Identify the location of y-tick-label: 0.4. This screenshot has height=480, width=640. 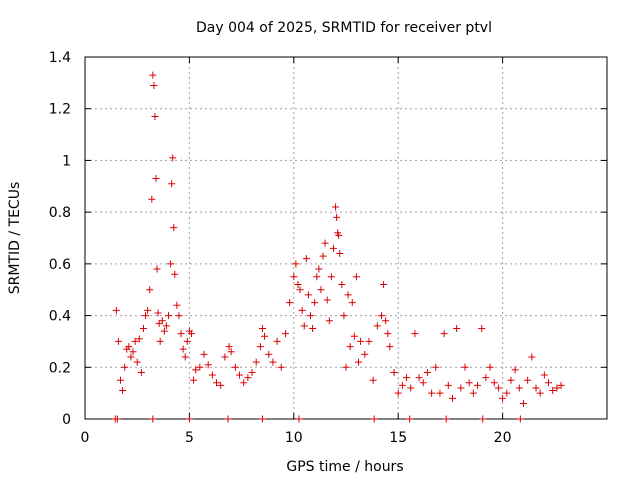
(60, 317).